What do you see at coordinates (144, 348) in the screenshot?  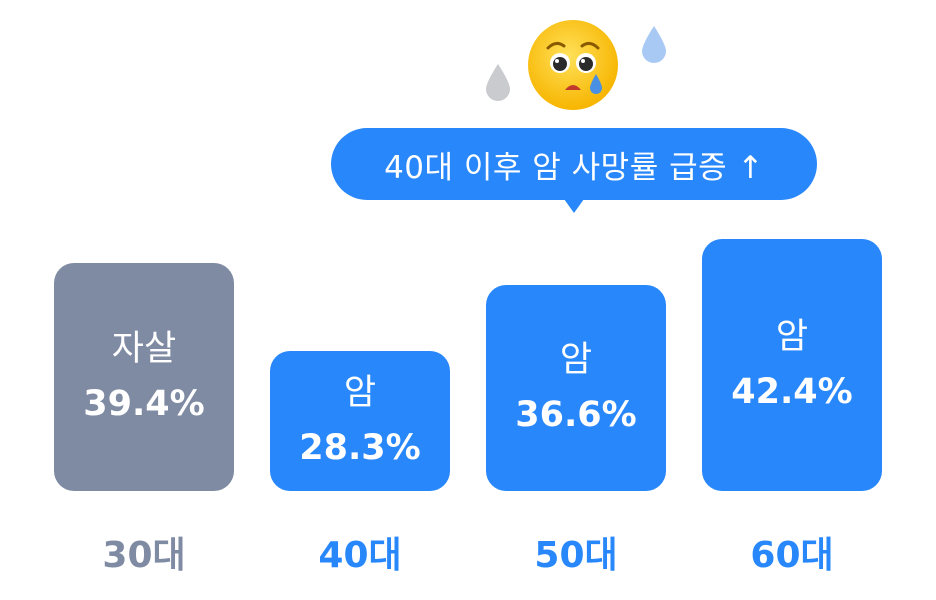 I see `bar-label: 자살` at bounding box center [144, 348].